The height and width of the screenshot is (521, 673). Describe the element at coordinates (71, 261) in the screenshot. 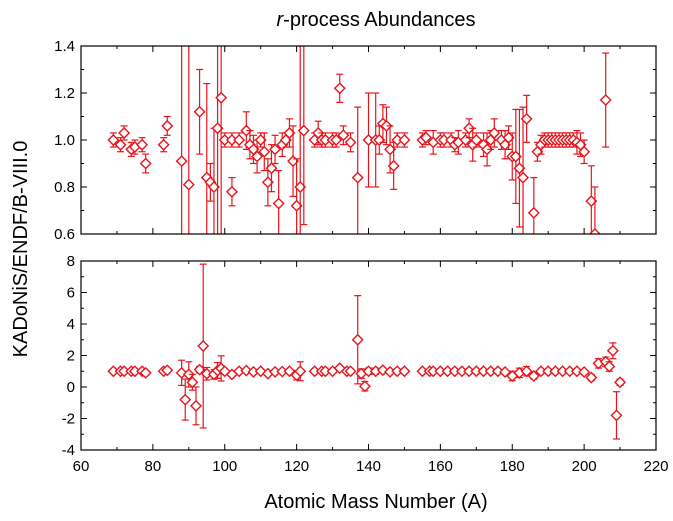

I see `y-tick-label: 8` at that location.